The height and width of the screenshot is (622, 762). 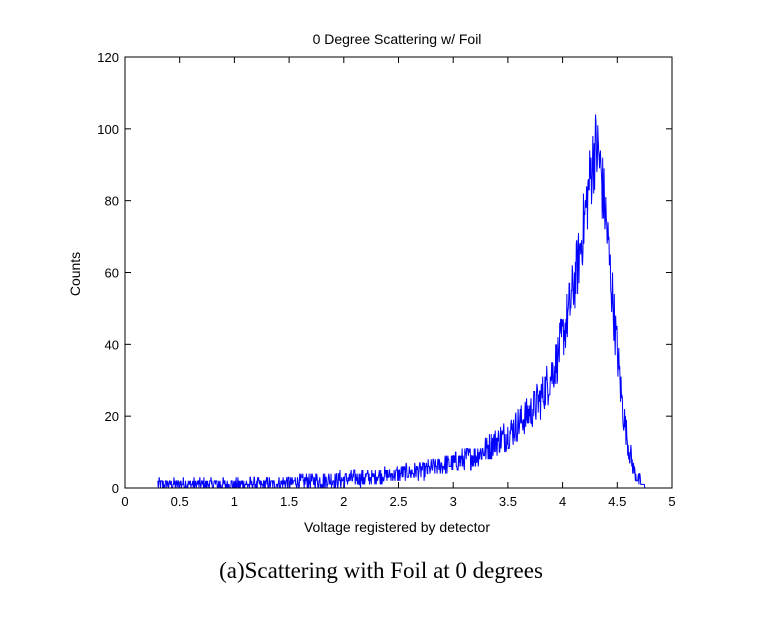 I want to click on chart-title: 0 Degree Scattering w/ Foil, so click(x=397, y=39).